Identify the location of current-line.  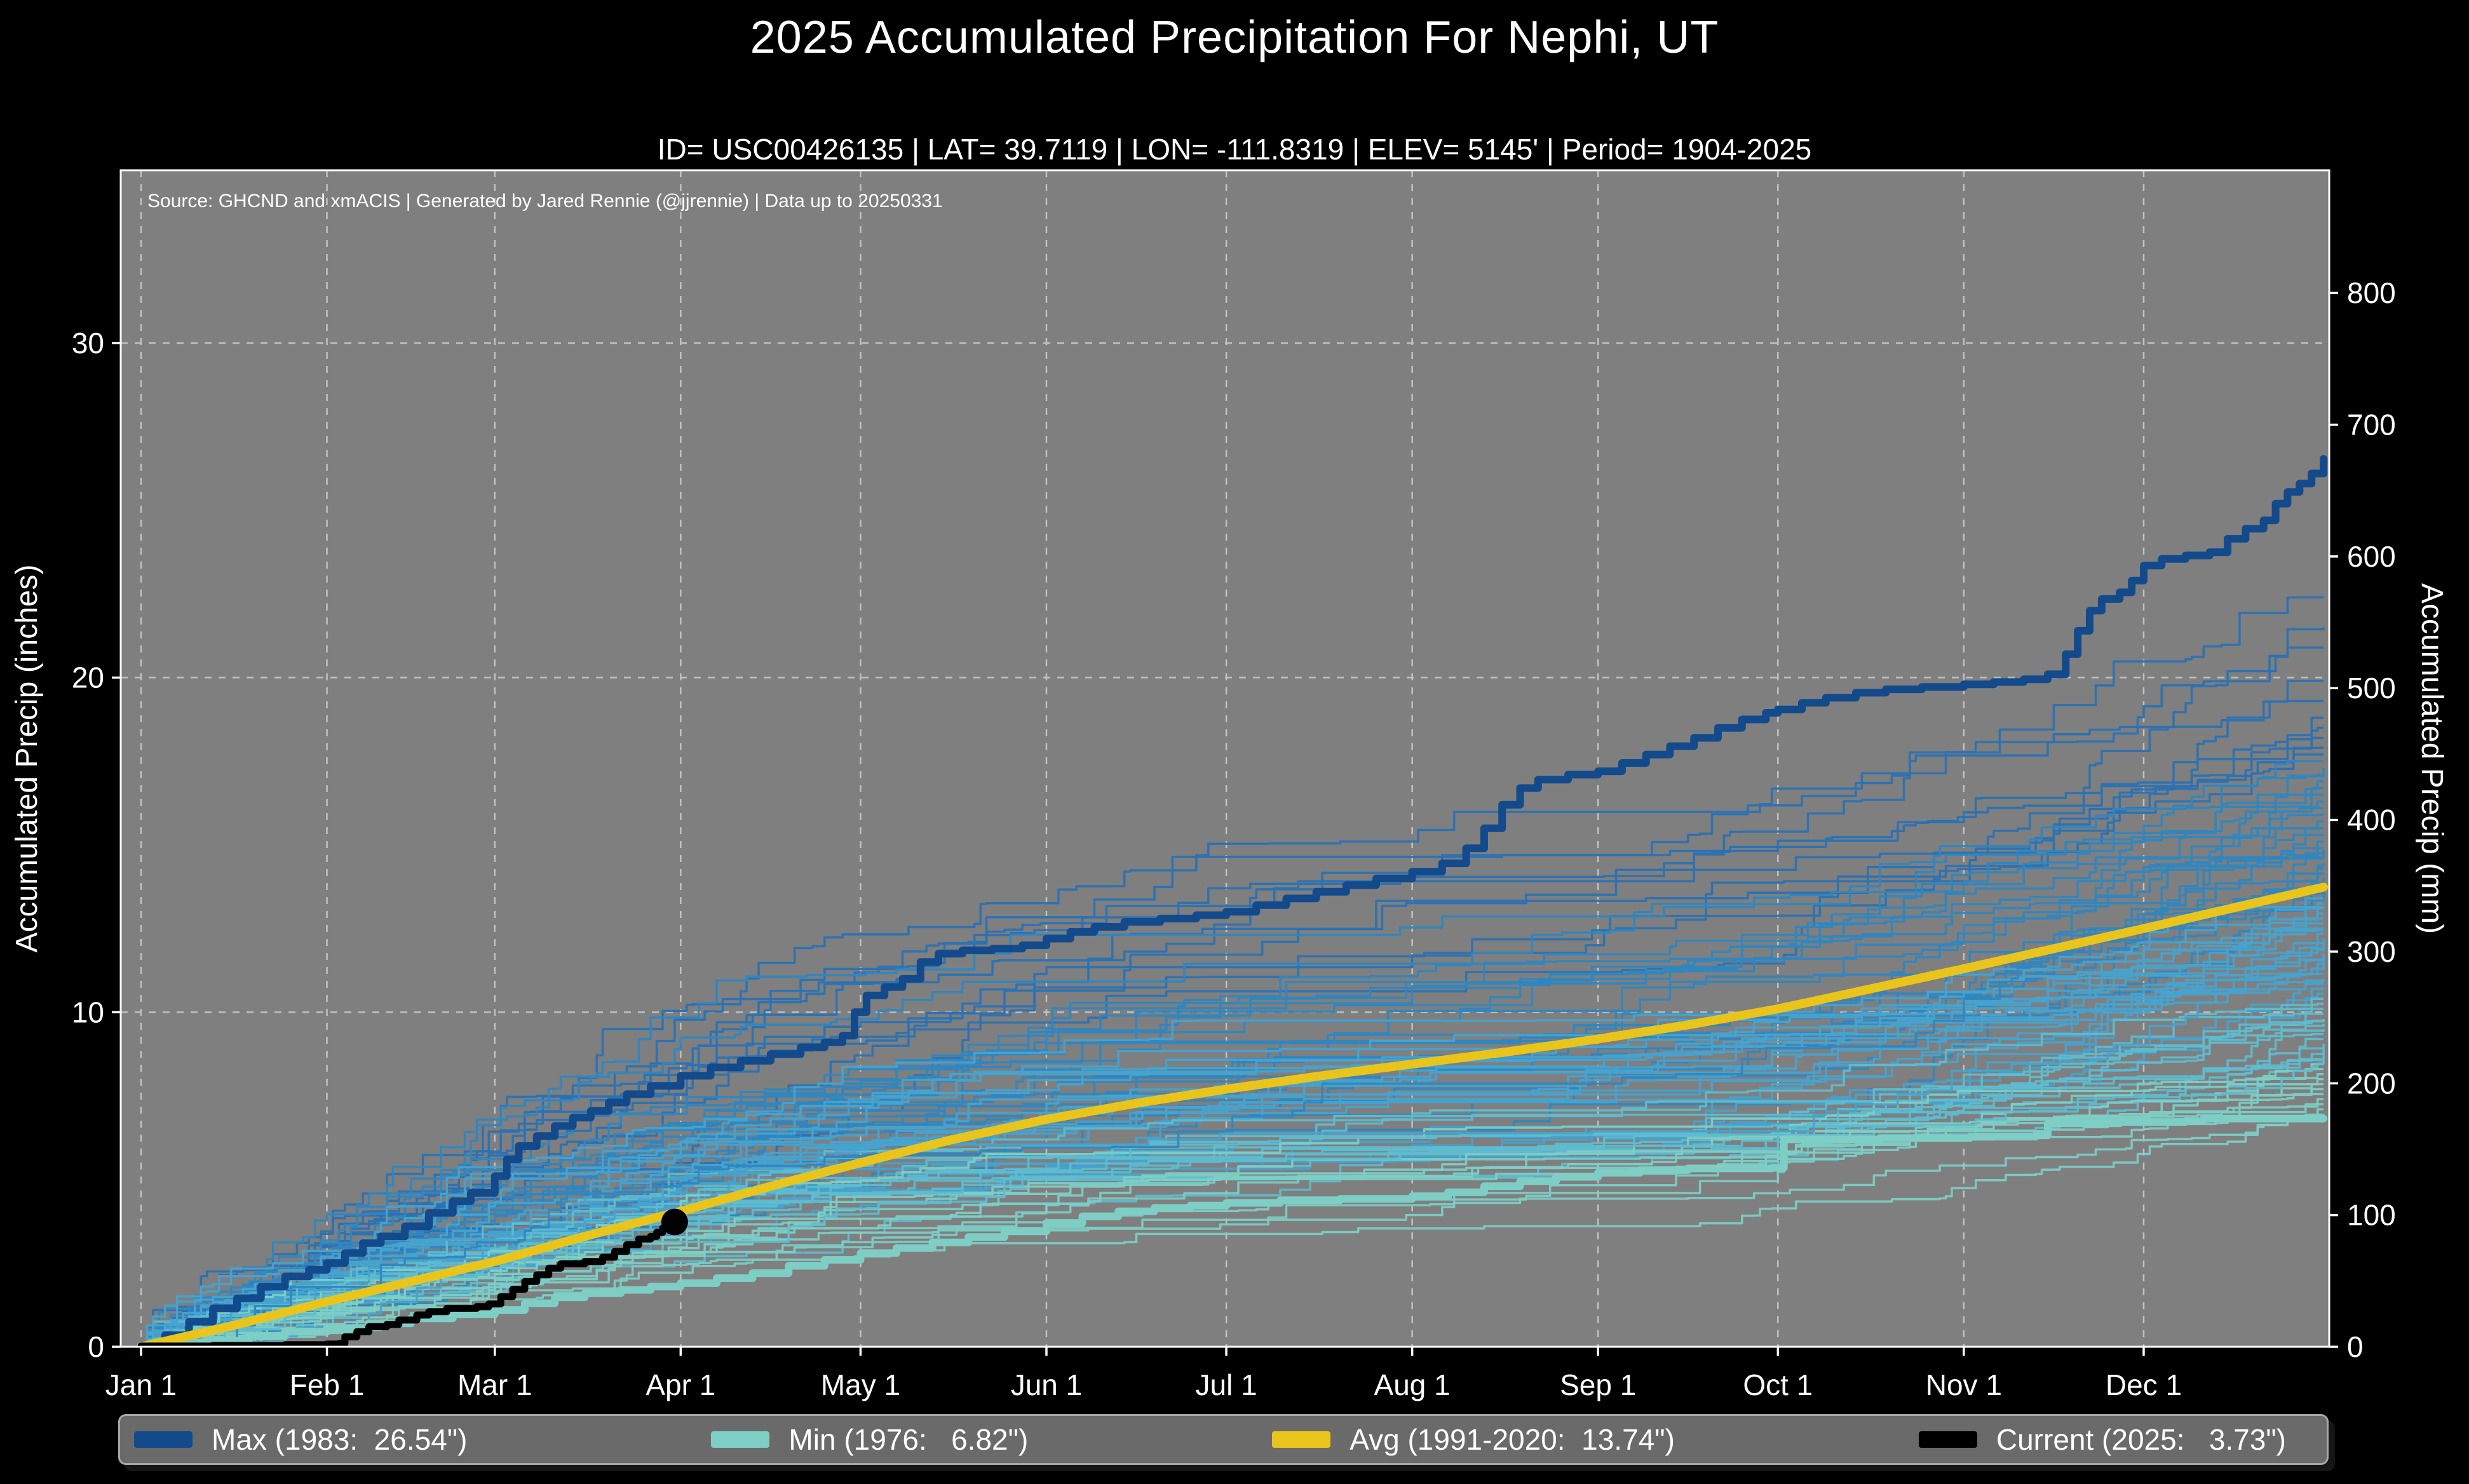
(408, 1282).